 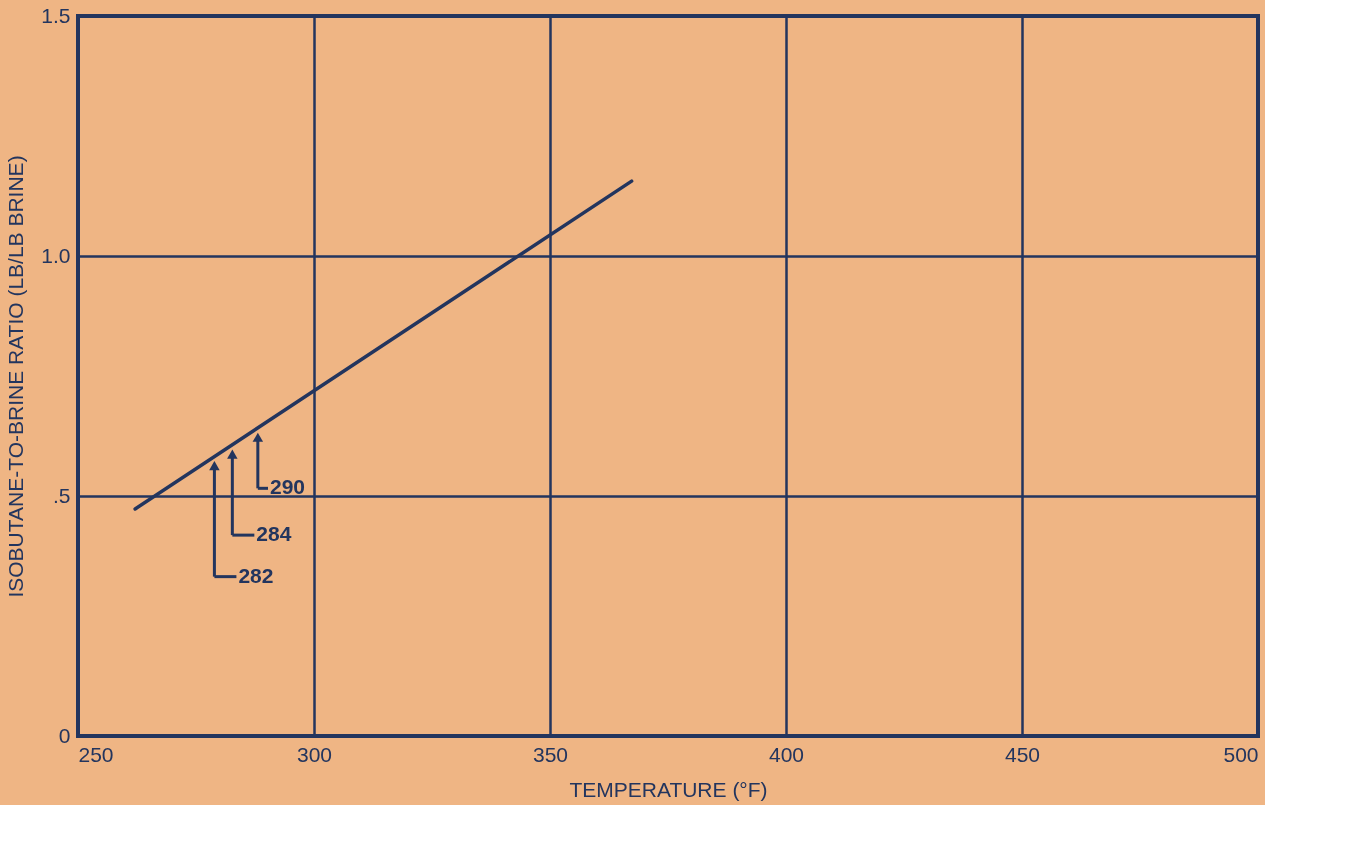 I want to click on x-axis-title: TEMPERATURE (°F), so click(x=668, y=789).